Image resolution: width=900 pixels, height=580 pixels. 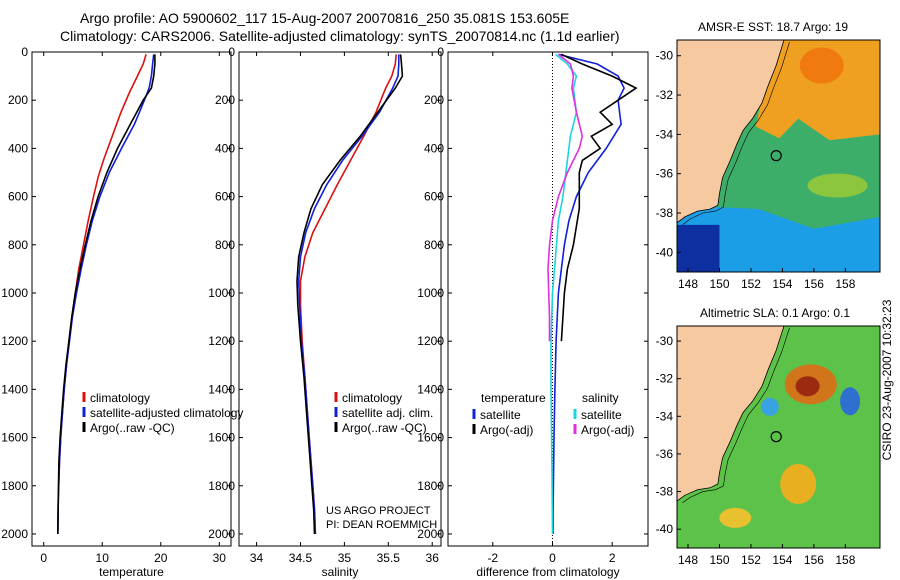 I want to click on salinity-xtick-label: 34.5, so click(x=301, y=558).